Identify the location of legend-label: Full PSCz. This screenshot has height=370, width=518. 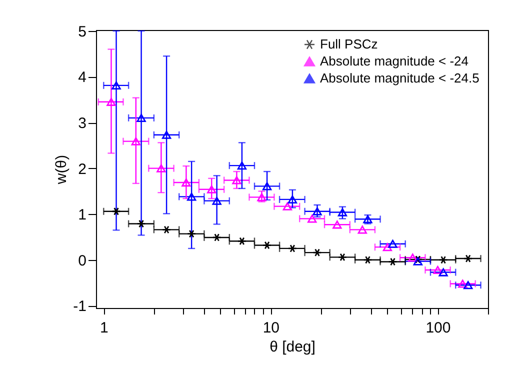
(349, 44).